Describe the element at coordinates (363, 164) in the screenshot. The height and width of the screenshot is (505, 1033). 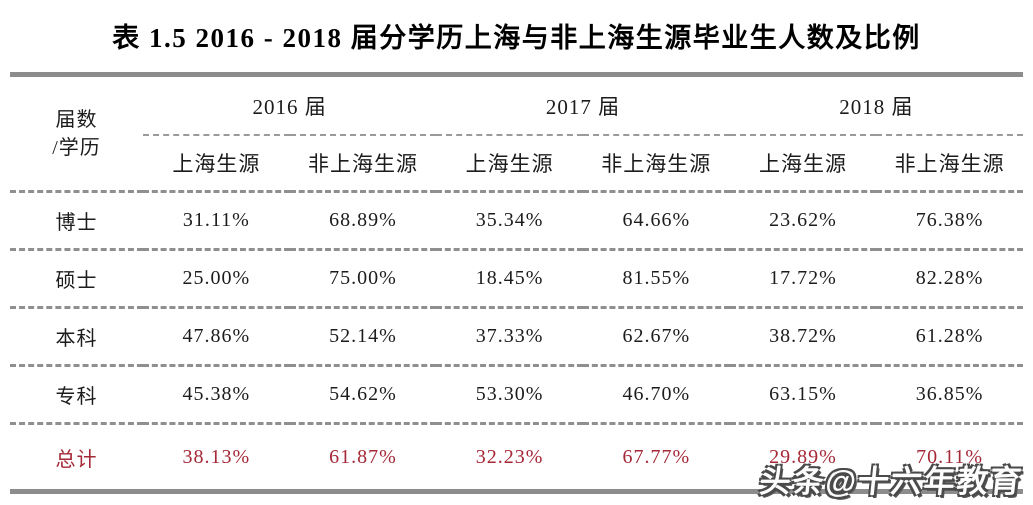
I see `subheader-non-shanghai-2016: 非上海生源` at that location.